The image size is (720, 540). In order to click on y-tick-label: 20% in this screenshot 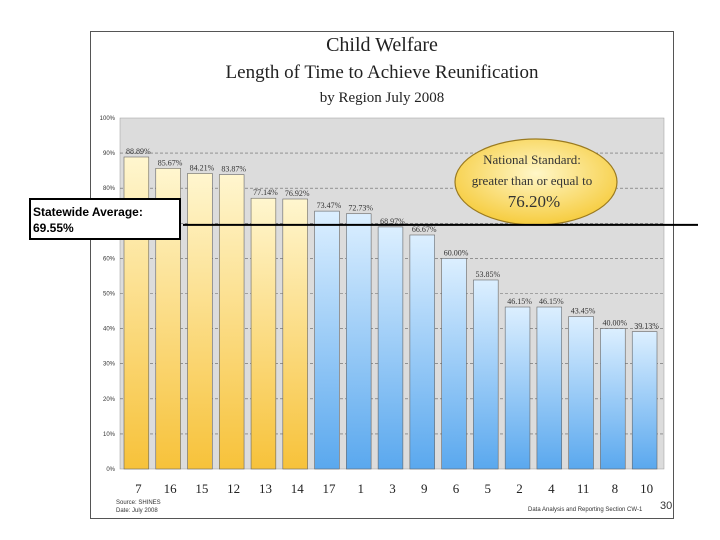, I will do `click(109, 400)`.